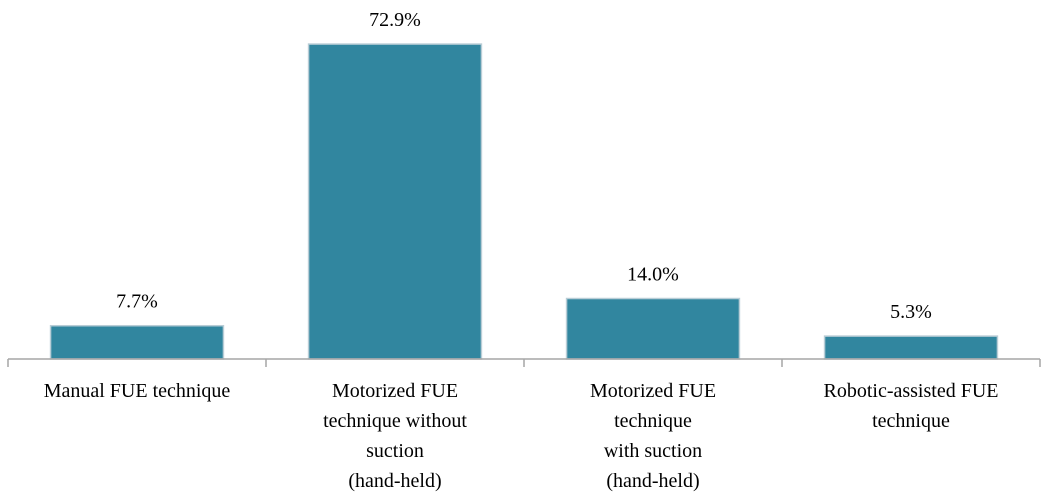 The width and height of the screenshot is (1042, 498). What do you see at coordinates (653, 275) in the screenshot?
I see `value-label: 14.0%` at bounding box center [653, 275].